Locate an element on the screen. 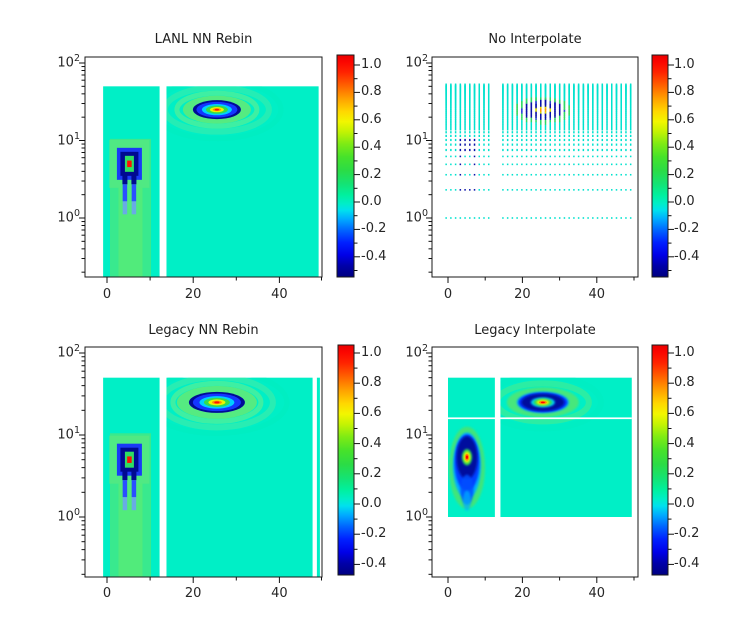  panel-title-no-interpolate: No Interpolate is located at coordinates (535, 39).